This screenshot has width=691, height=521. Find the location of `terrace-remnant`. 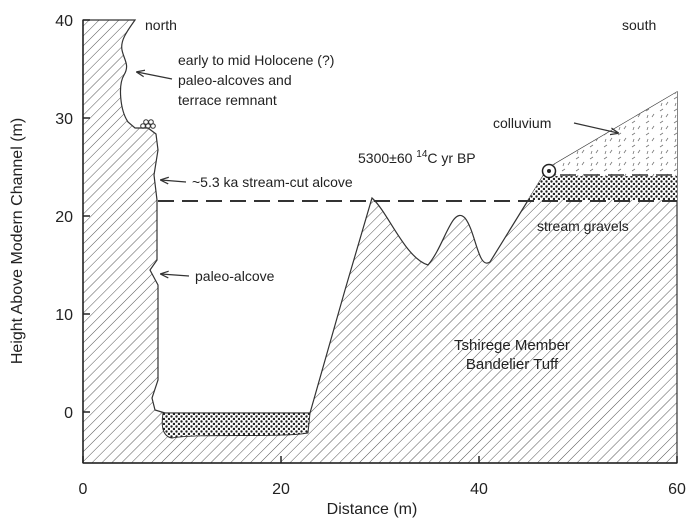

terrace-remnant is located at coordinates (148, 124).